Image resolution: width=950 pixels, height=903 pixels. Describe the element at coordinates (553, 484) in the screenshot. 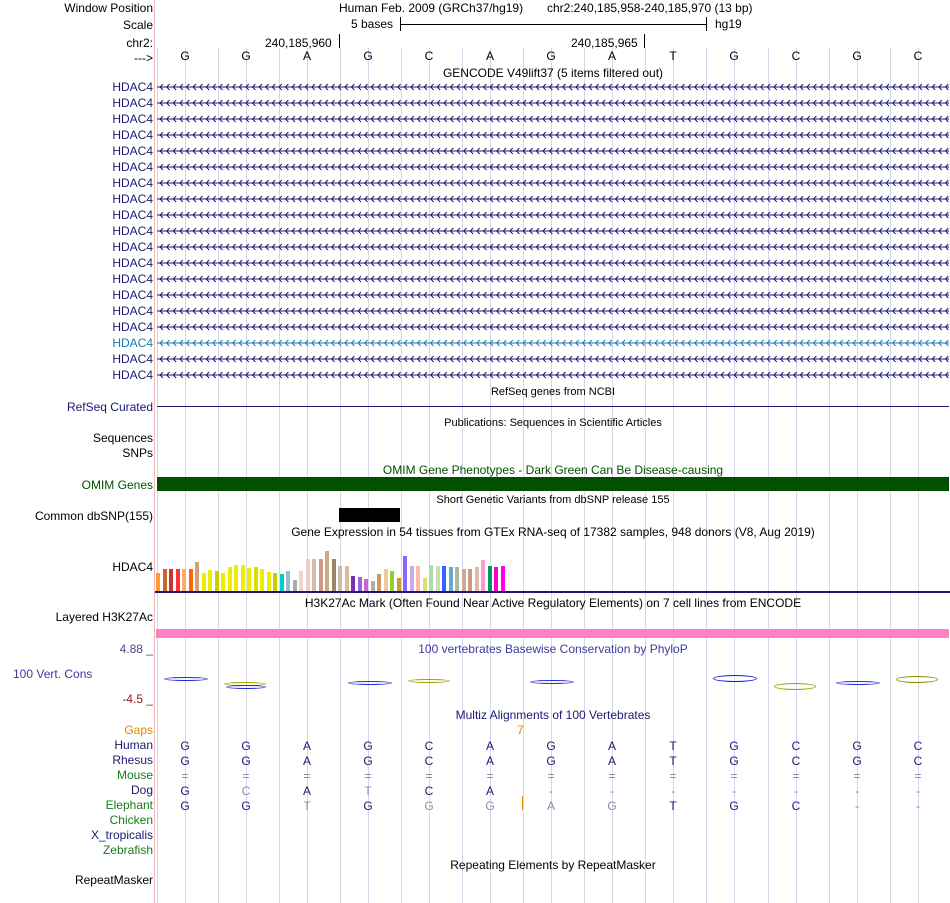

I see `omim-gene-bar` at that location.